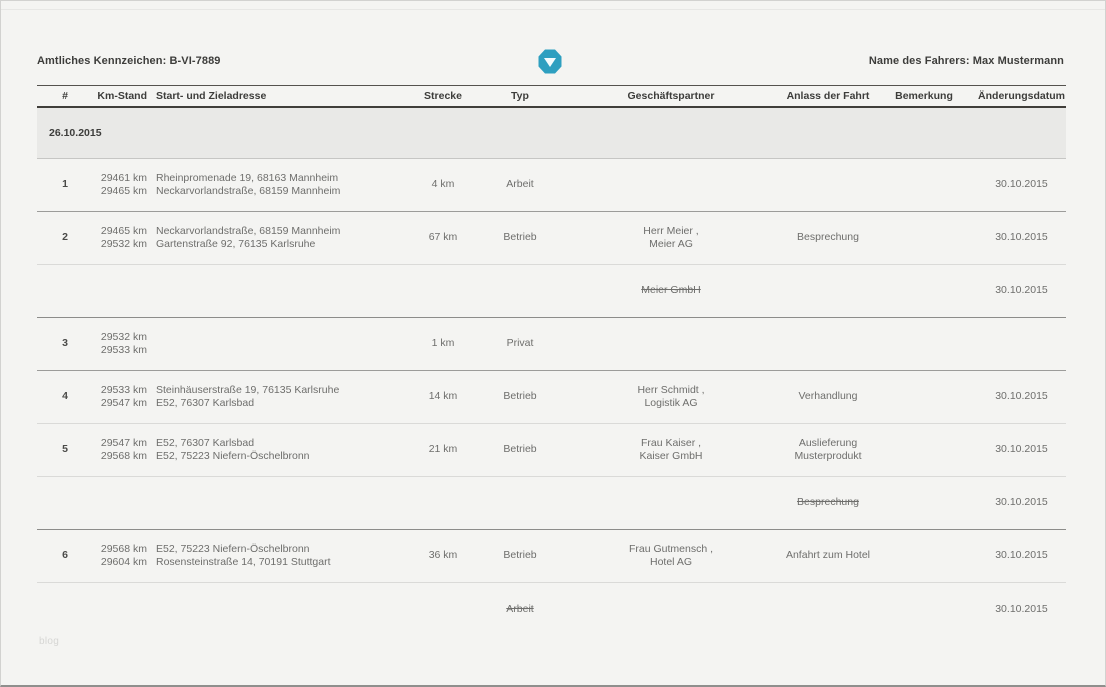 This screenshot has width=1106, height=687. Describe the element at coordinates (671, 548) in the screenshot. I see `partner-name: Frau Gutmensch ,` at that location.